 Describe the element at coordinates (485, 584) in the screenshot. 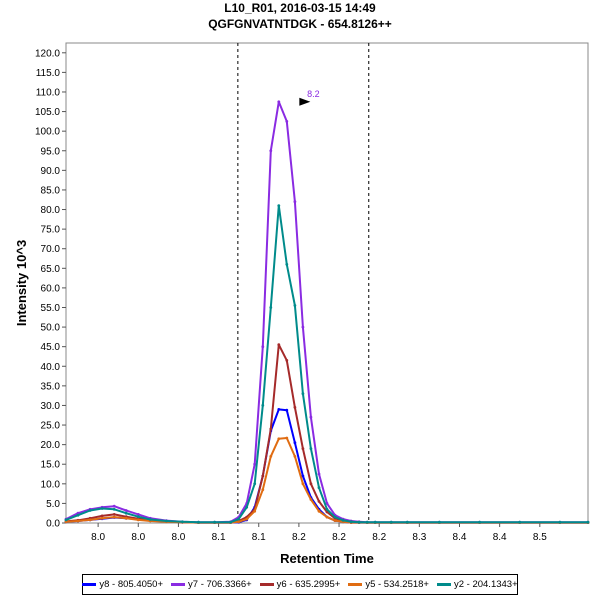

I see `legend-label-y2: y2 - 204.1343+` at that location.